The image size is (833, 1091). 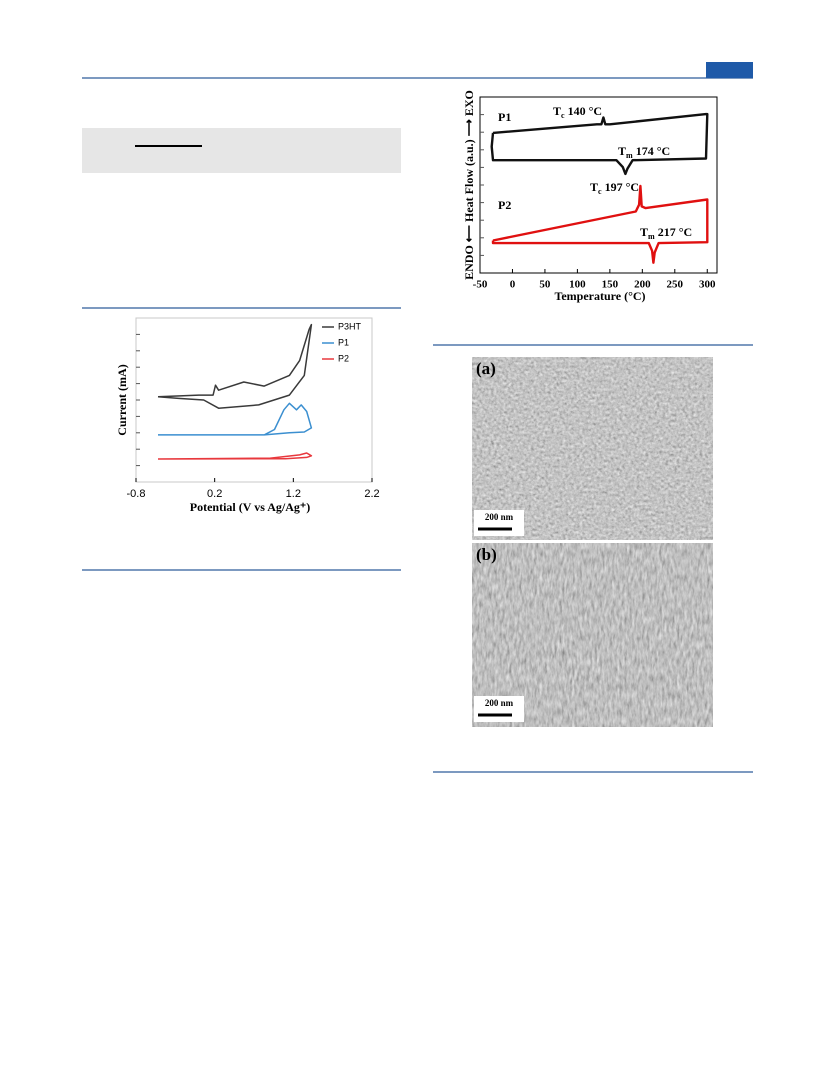 I want to click on y-axis-label: Current (mA), so click(x=122, y=399).